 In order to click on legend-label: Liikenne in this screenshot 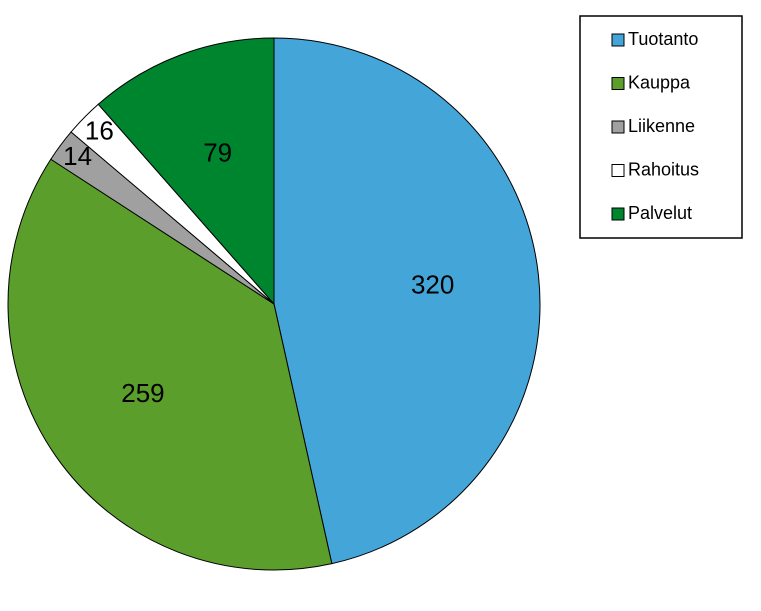, I will do `click(661, 126)`.